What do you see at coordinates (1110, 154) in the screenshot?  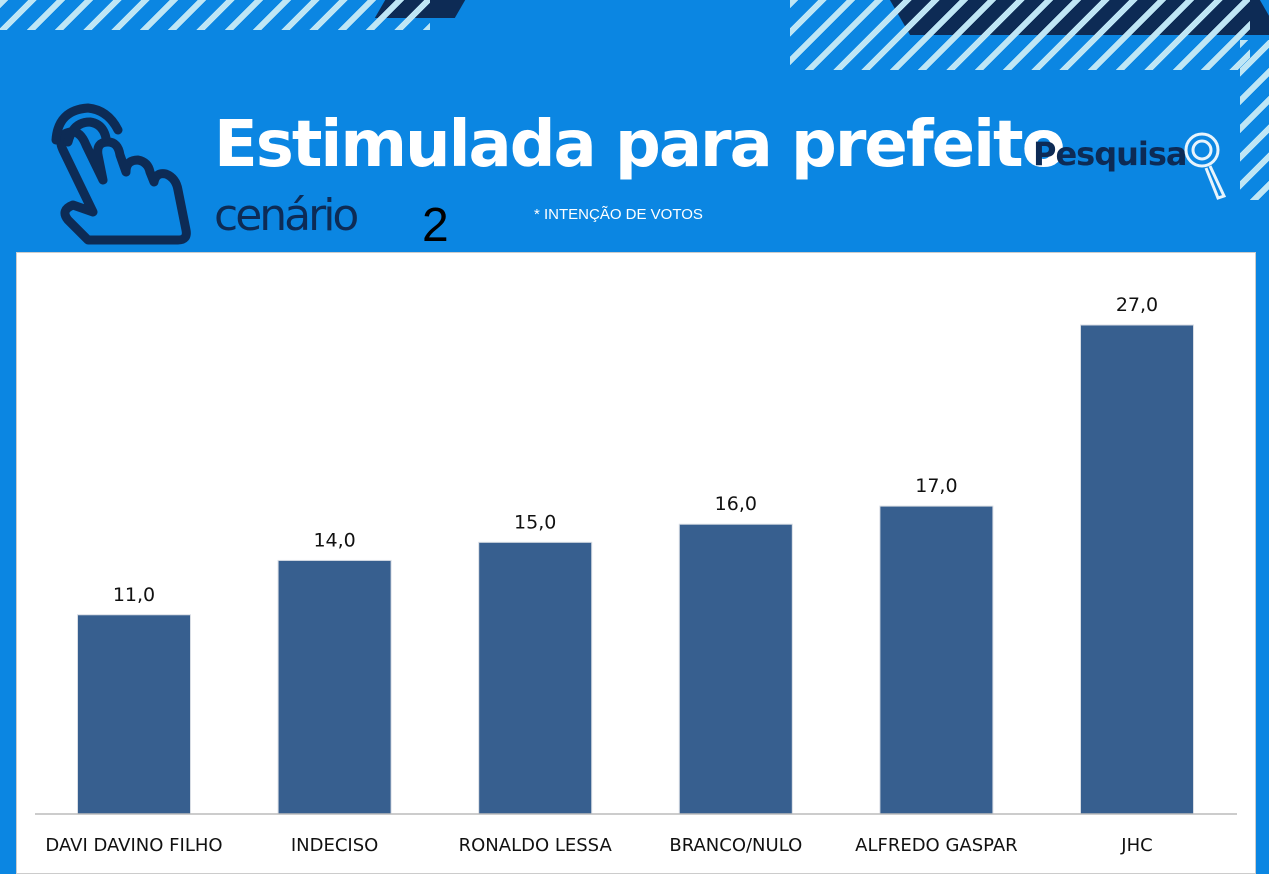 I see `brand-logo: Pesquisa` at bounding box center [1110, 154].